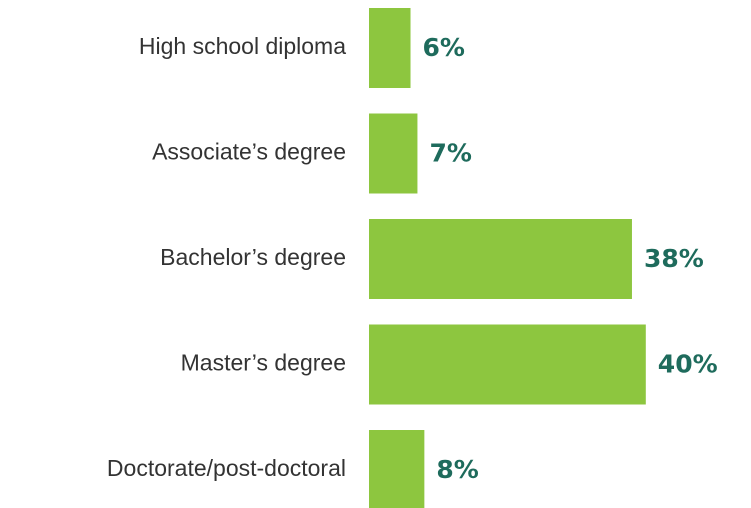  What do you see at coordinates (444, 47) in the screenshot?
I see `value-label: 6%` at bounding box center [444, 47].